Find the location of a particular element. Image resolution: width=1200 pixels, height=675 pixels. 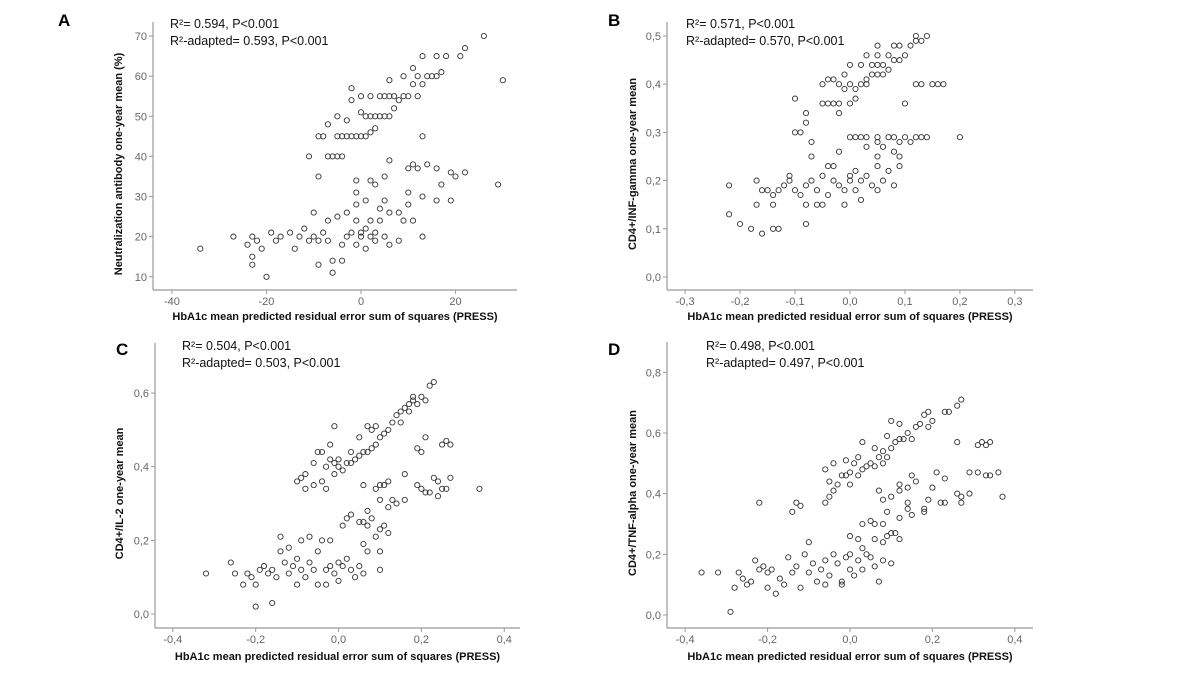

y-tick-label: 0,3 is located at coordinates (653, 133).